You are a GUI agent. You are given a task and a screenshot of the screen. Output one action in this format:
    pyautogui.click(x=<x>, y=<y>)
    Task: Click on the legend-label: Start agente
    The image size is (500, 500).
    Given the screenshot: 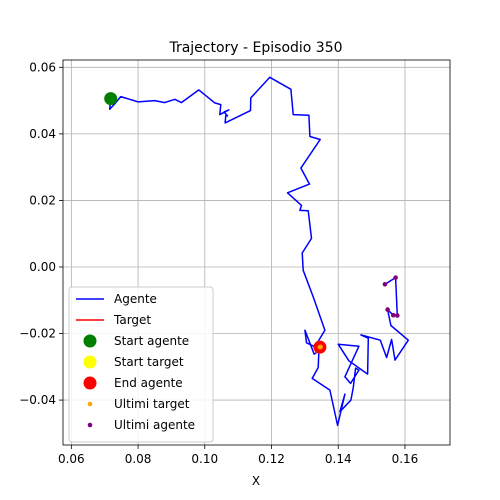 What is the action you would take?
    pyautogui.click(x=151, y=341)
    